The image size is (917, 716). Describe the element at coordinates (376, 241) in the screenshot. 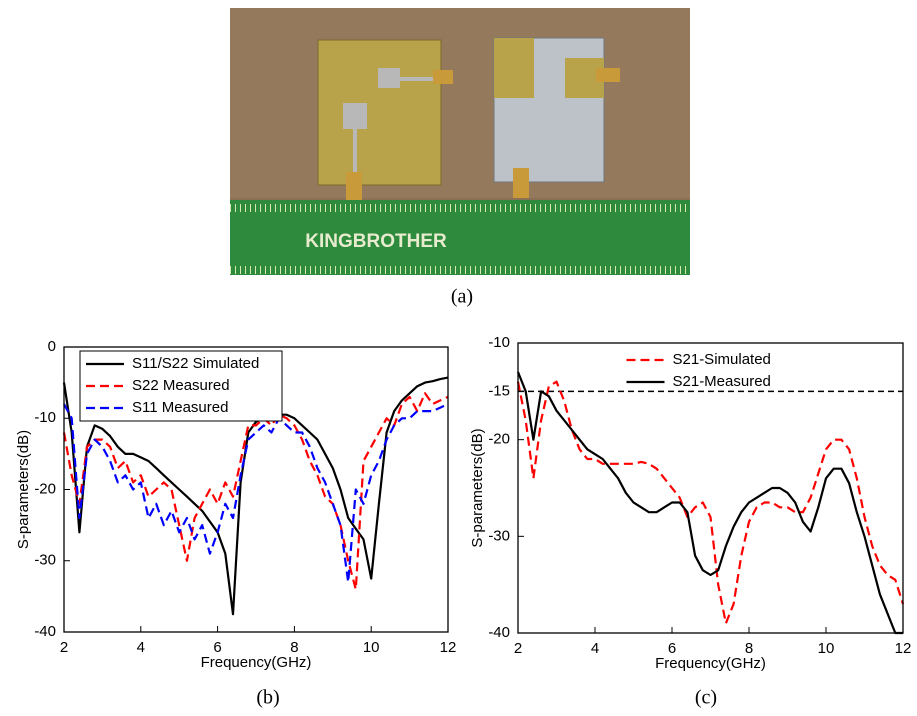

I see `ruler-brand: KINGBROTHER` at that location.